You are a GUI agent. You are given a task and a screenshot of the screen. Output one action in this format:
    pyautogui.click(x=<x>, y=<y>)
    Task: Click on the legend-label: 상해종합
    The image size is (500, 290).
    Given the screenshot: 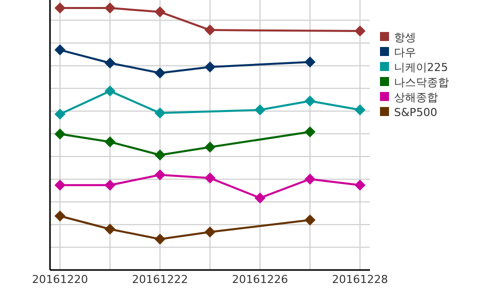 What is the action you would take?
    pyautogui.click(x=416, y=97)
    